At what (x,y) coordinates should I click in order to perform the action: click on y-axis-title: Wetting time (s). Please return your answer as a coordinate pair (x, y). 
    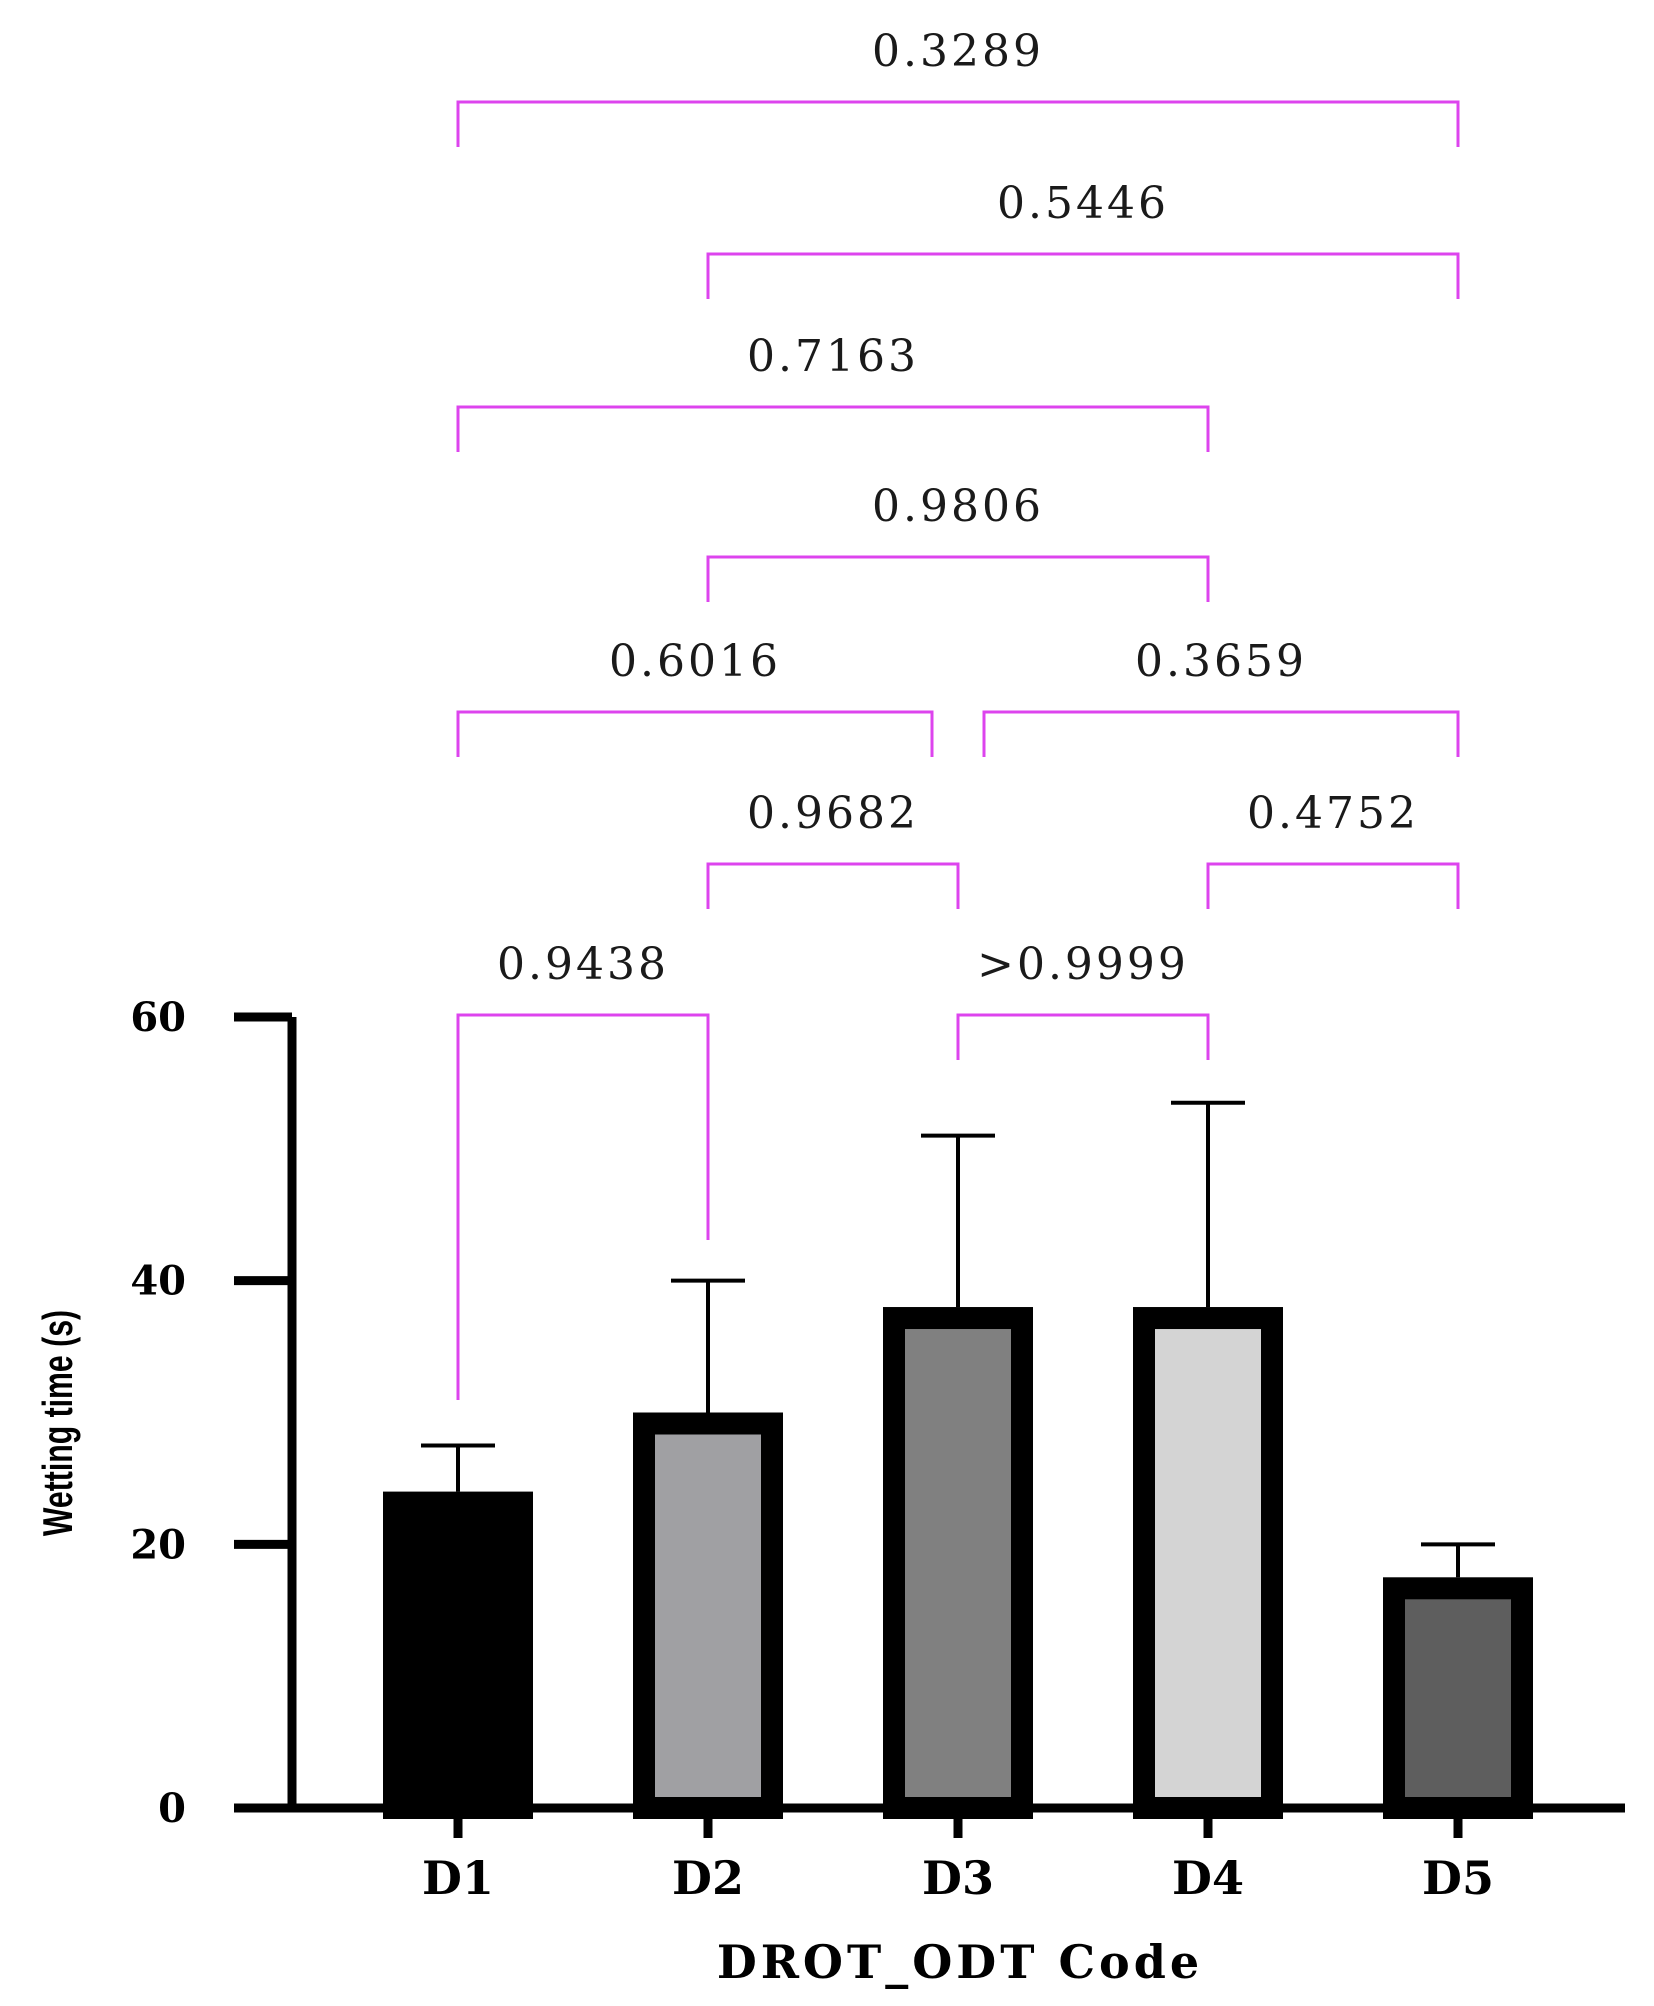
    Looking at the image, I should click on (57, 1423).